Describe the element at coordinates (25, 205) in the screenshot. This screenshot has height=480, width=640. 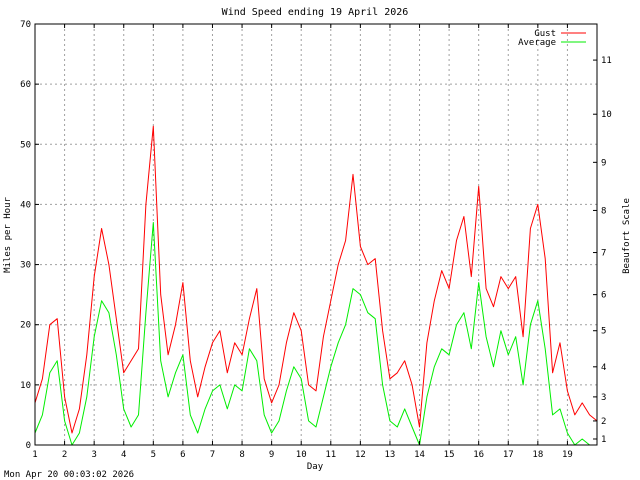
I see `y-tick-label: 40` at that location.